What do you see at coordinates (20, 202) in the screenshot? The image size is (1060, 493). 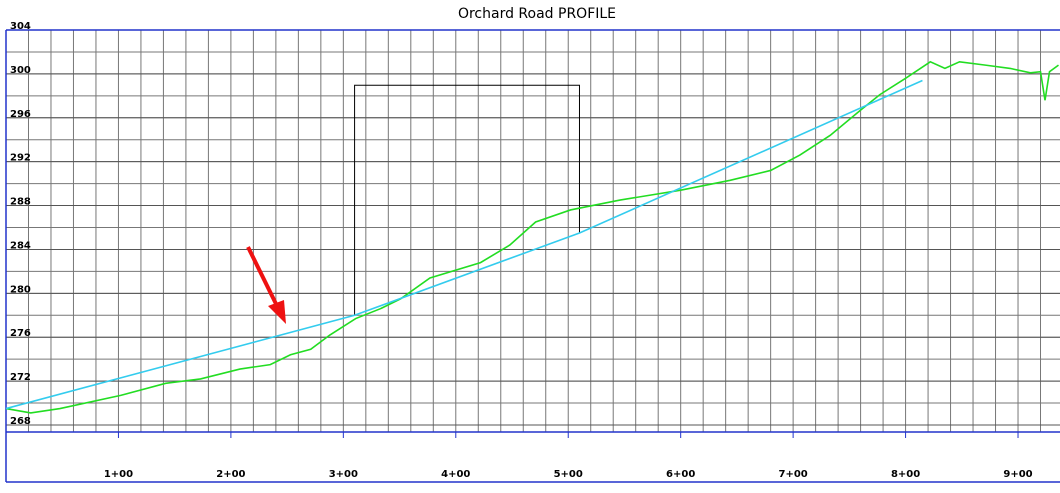 I see `y-tick-label: 288` at bounding box center [20, 202].